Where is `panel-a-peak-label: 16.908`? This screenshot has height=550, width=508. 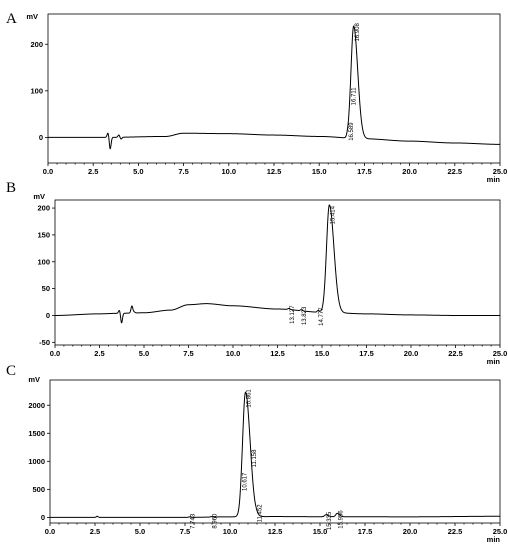
panel-a-peak-label: 16.908 is located at coordinates (358, 31).